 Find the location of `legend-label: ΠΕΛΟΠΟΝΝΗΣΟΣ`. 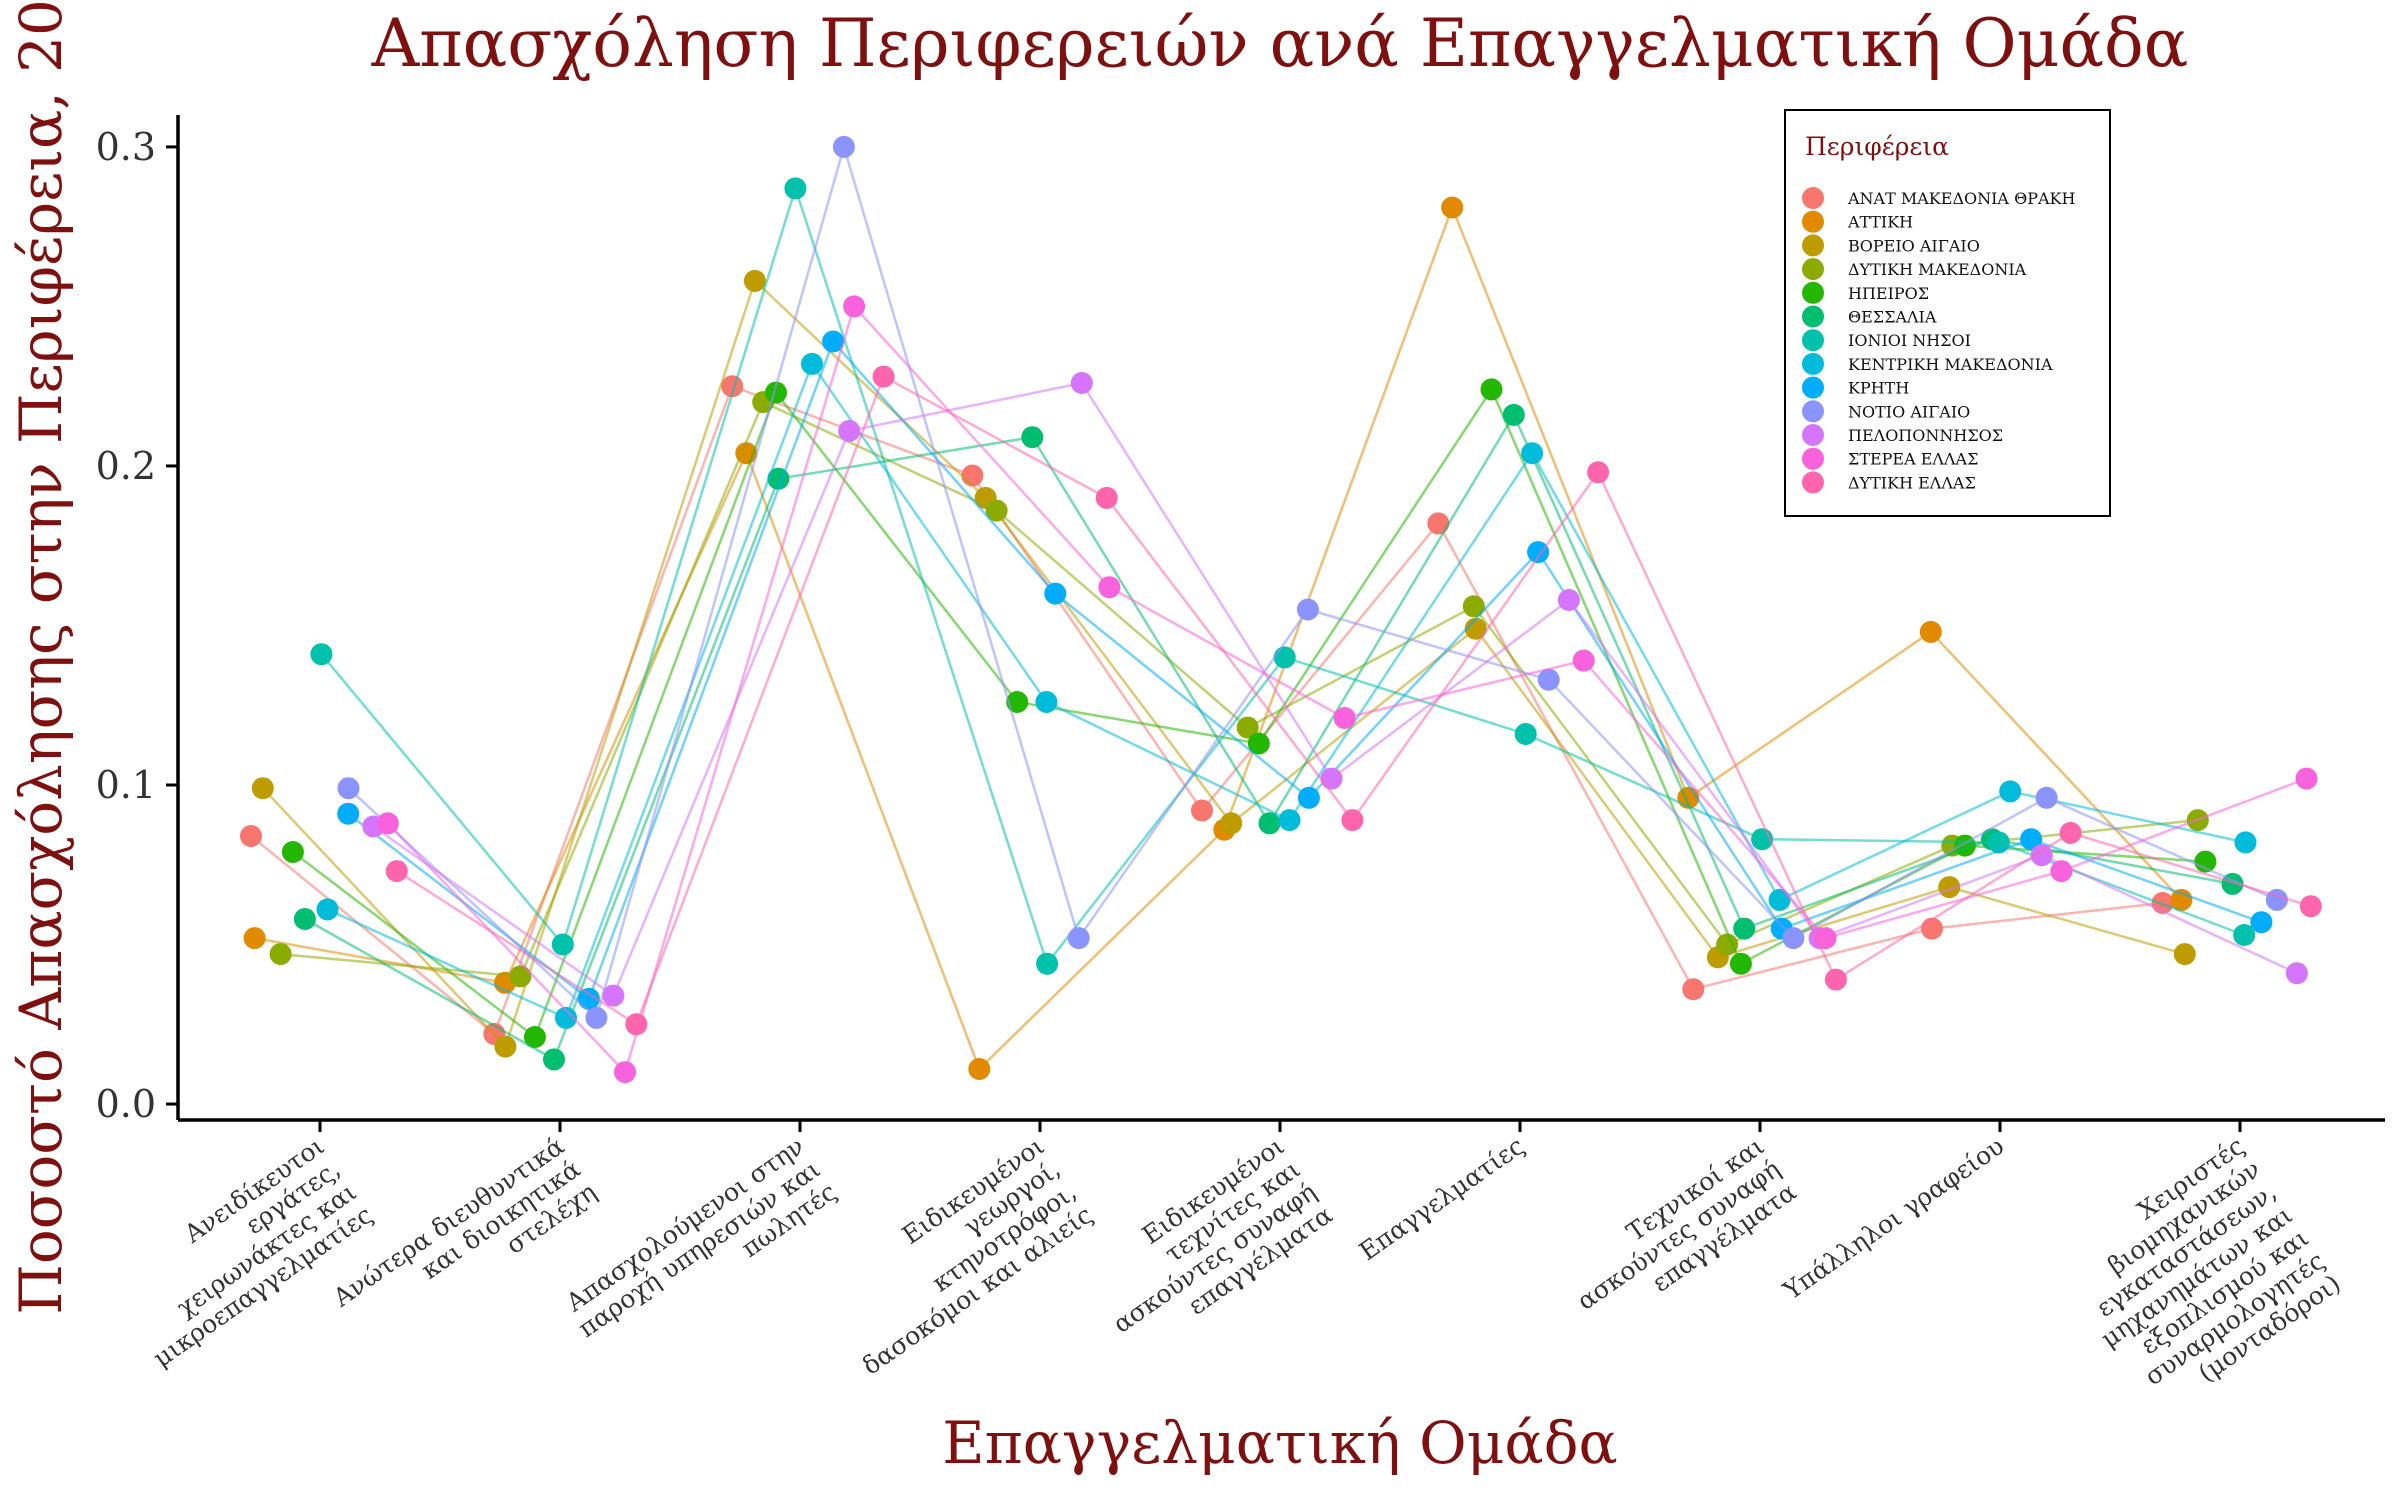

legend-label: ΠΕΛΟΠΟΝΝΗΣΟΣ is located at coordinates (1925, 435).